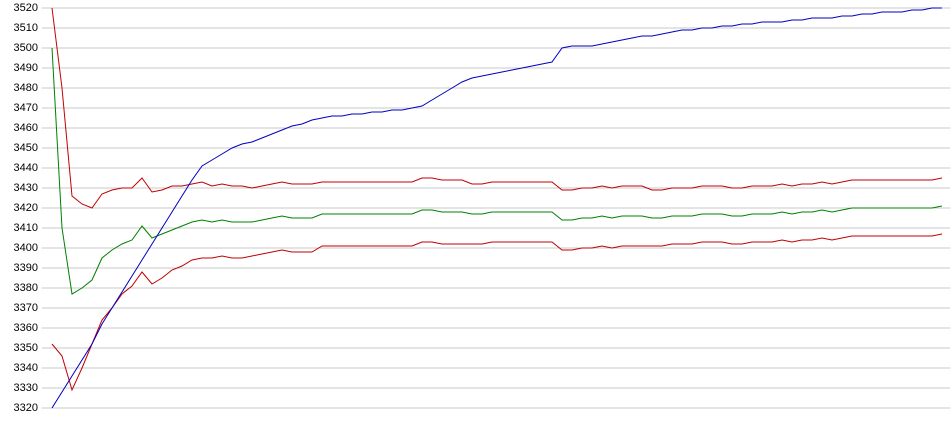  What do you see at coordinates (26, 288) in the screenshot?
I see `y-tick-label: 3380` at bounding box center [26, 288].